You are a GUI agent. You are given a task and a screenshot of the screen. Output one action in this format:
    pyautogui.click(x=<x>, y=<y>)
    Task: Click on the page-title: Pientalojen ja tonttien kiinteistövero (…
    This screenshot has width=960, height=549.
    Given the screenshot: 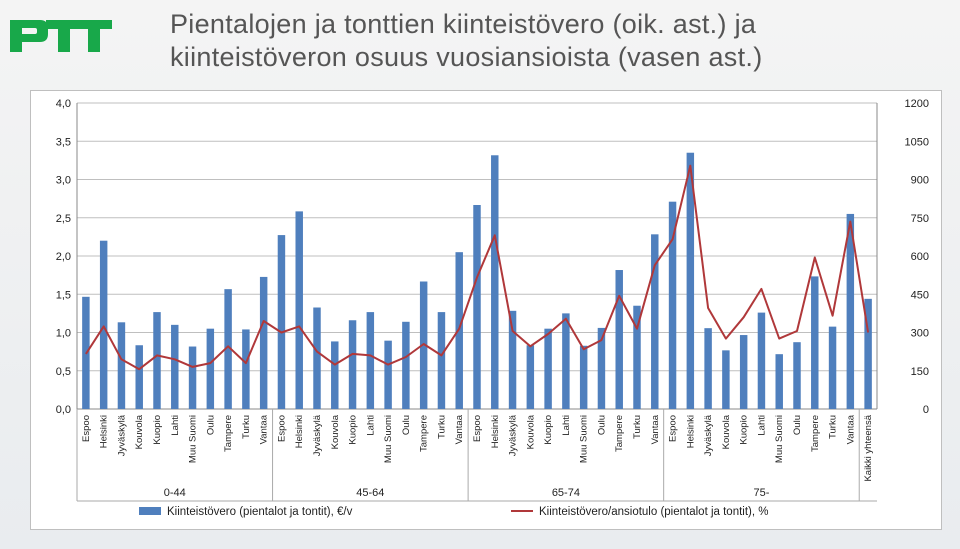 What is the action you would take?
    pyautogui.click(x=560, y=41)
    